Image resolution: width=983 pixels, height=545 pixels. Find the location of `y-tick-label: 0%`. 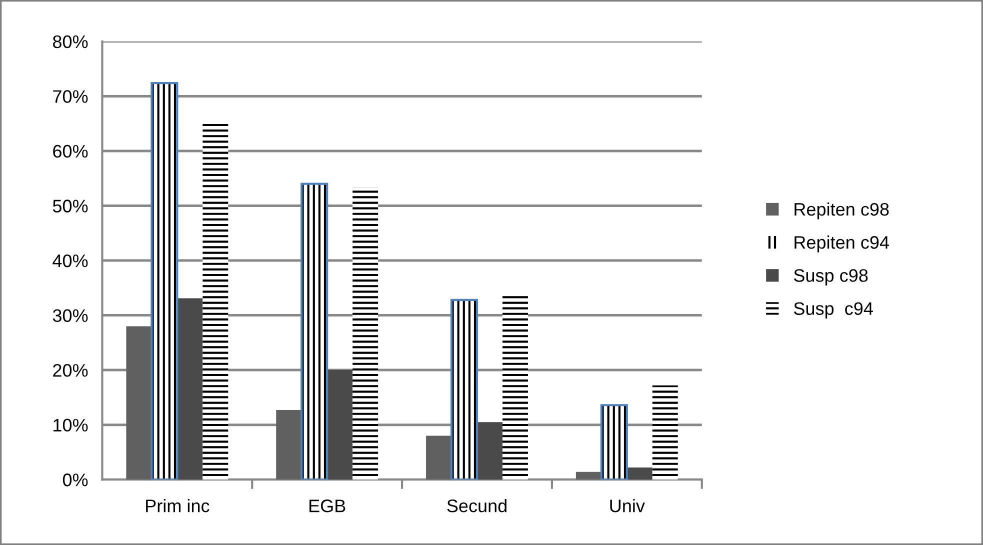

y-tick-label: 0% is located at coordinates (75, 480).